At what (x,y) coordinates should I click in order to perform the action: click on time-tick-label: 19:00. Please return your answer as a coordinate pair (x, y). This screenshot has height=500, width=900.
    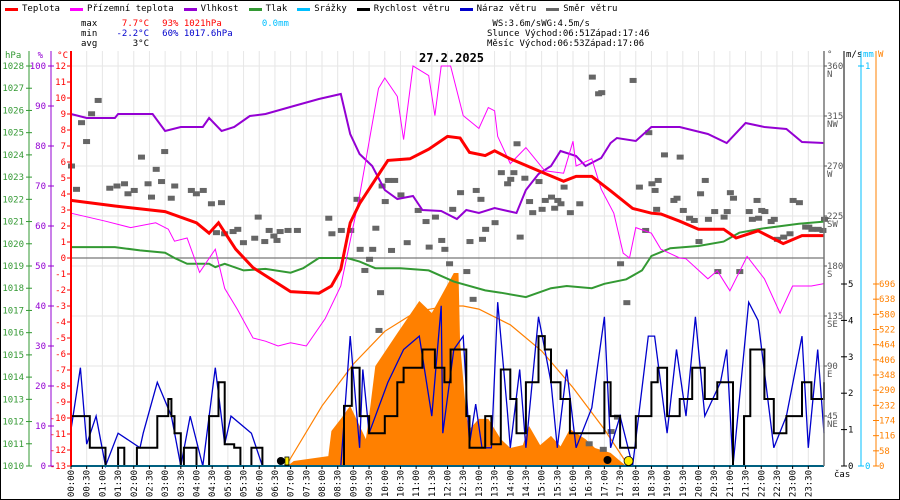
    Looking at the image, I should click on (668, 483).